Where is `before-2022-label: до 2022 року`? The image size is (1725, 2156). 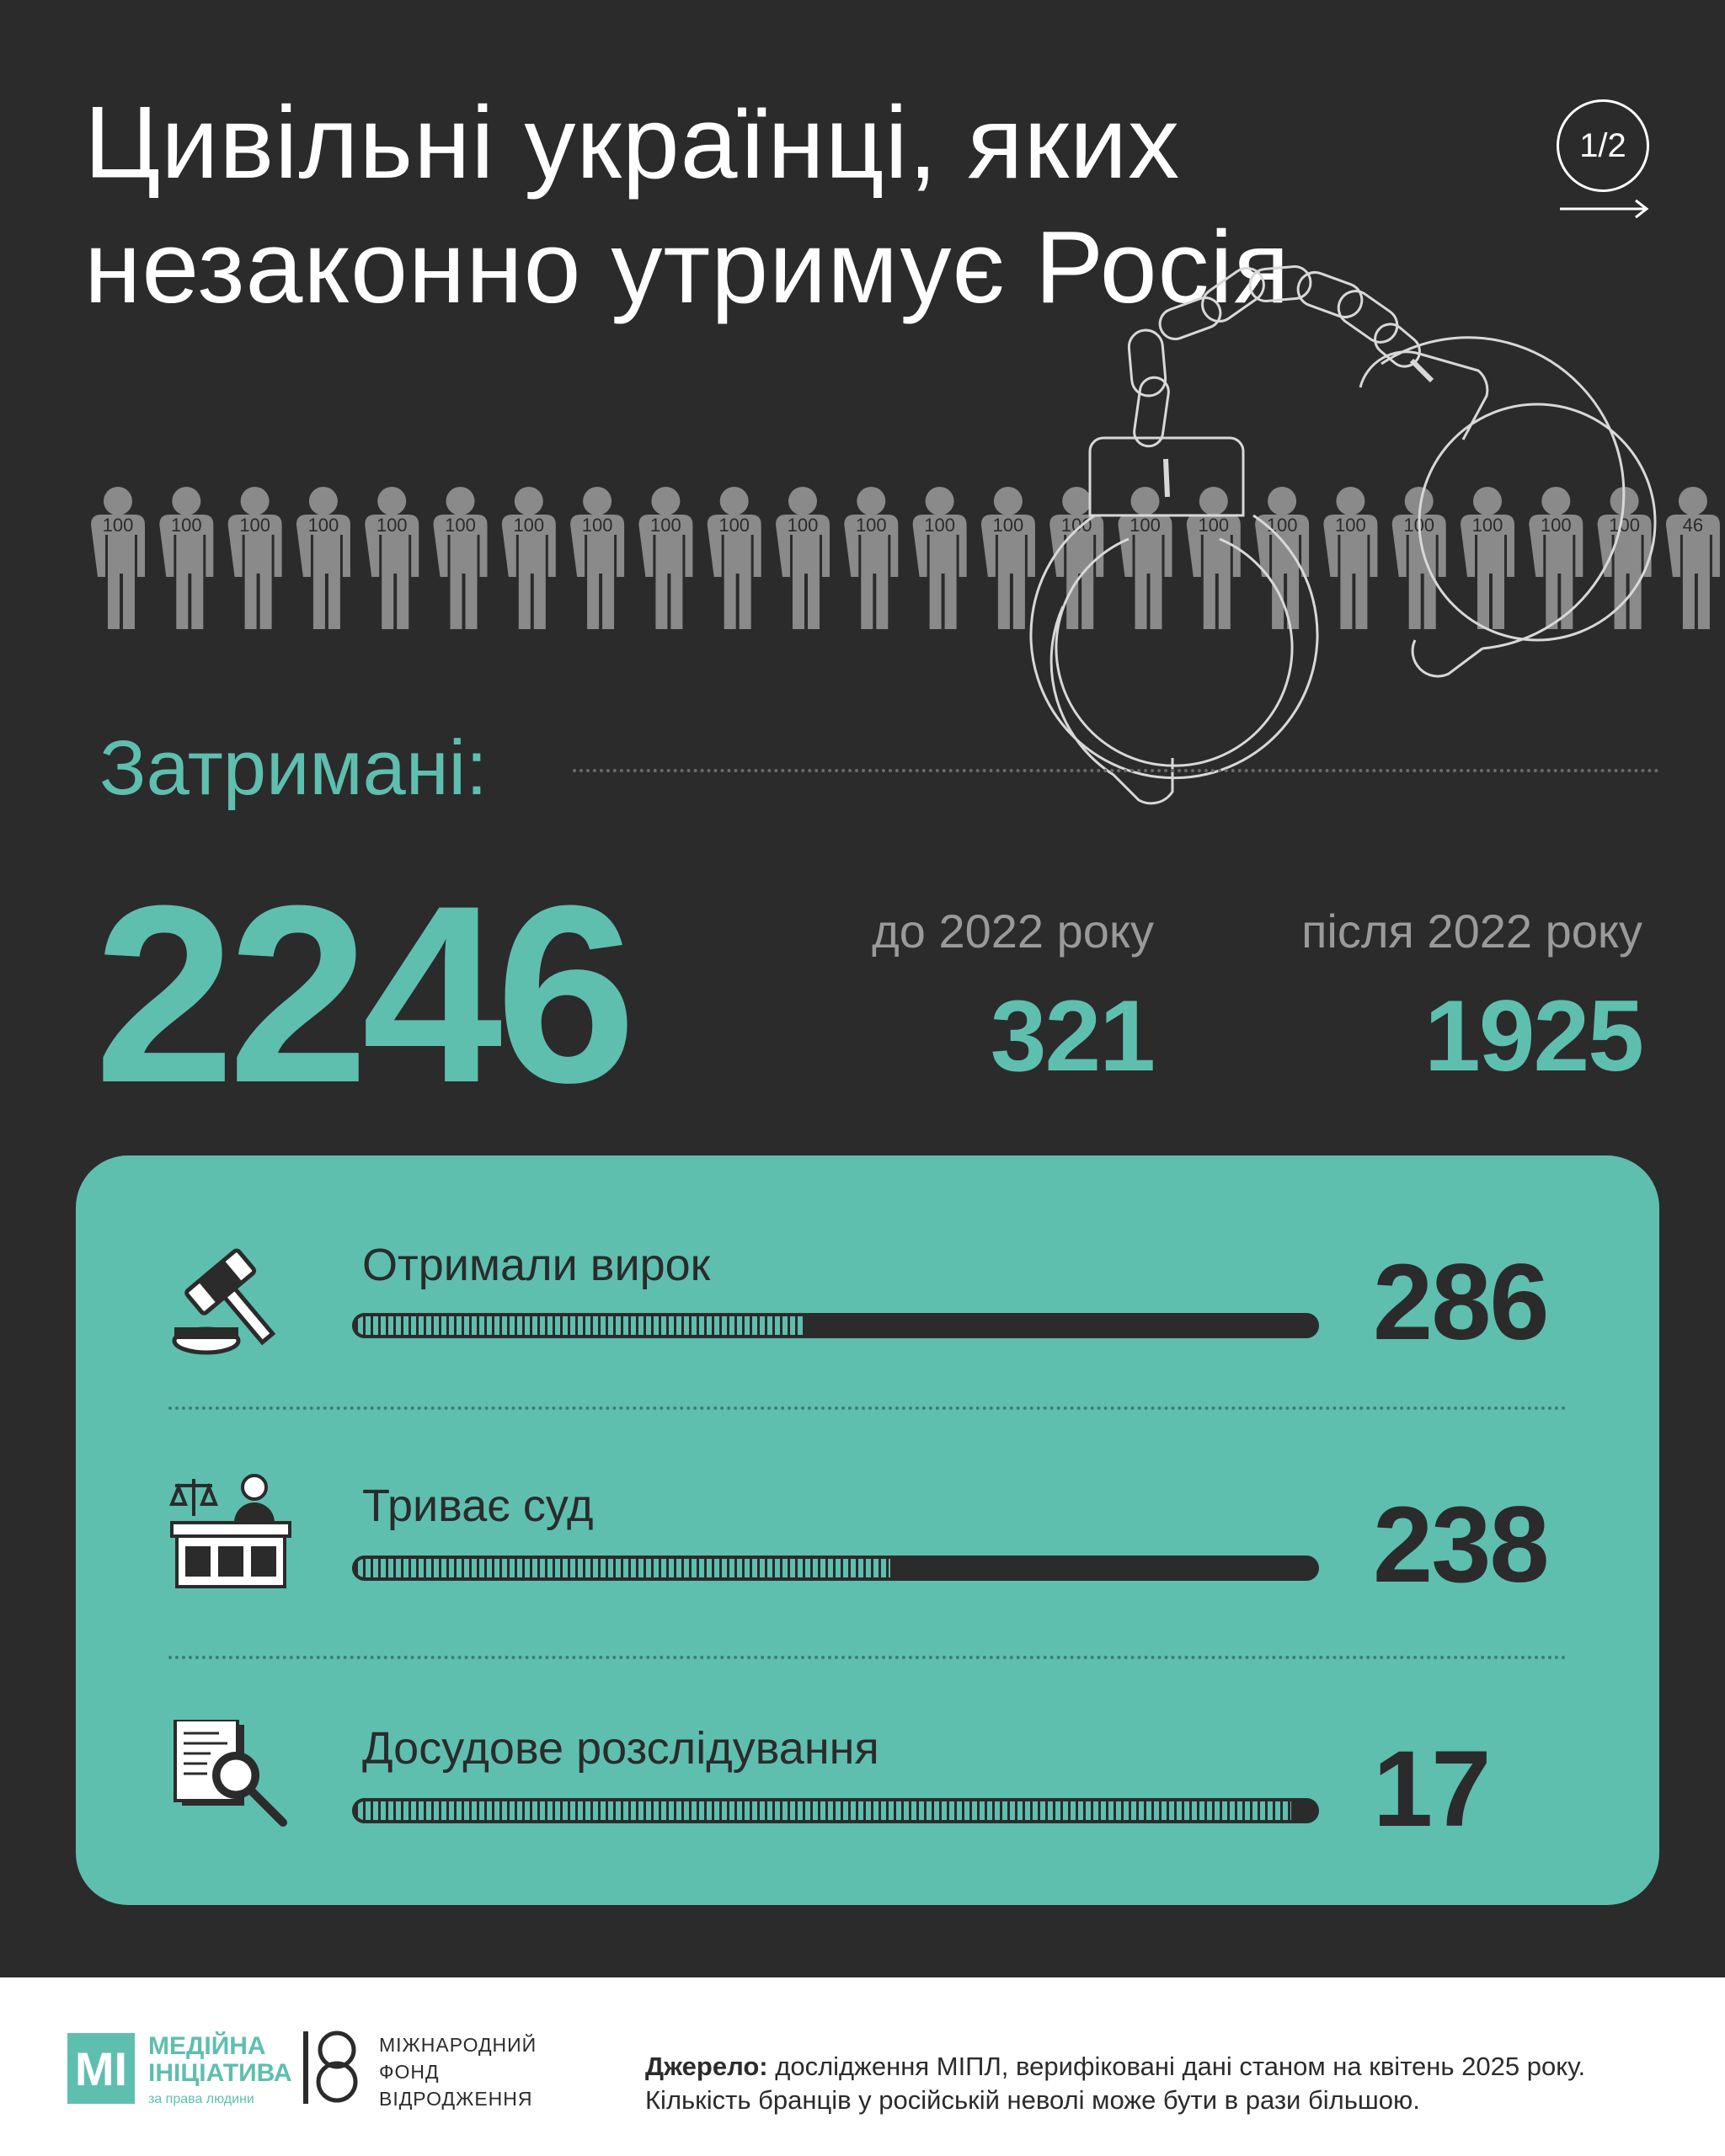 before-2022-label: до 2022 року is located at coordinates (1013, 931).